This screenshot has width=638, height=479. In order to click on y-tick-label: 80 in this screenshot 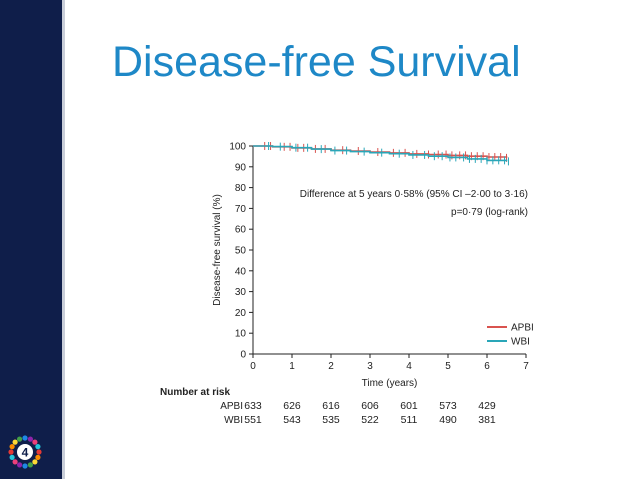, I will do `click(241, 188)`.